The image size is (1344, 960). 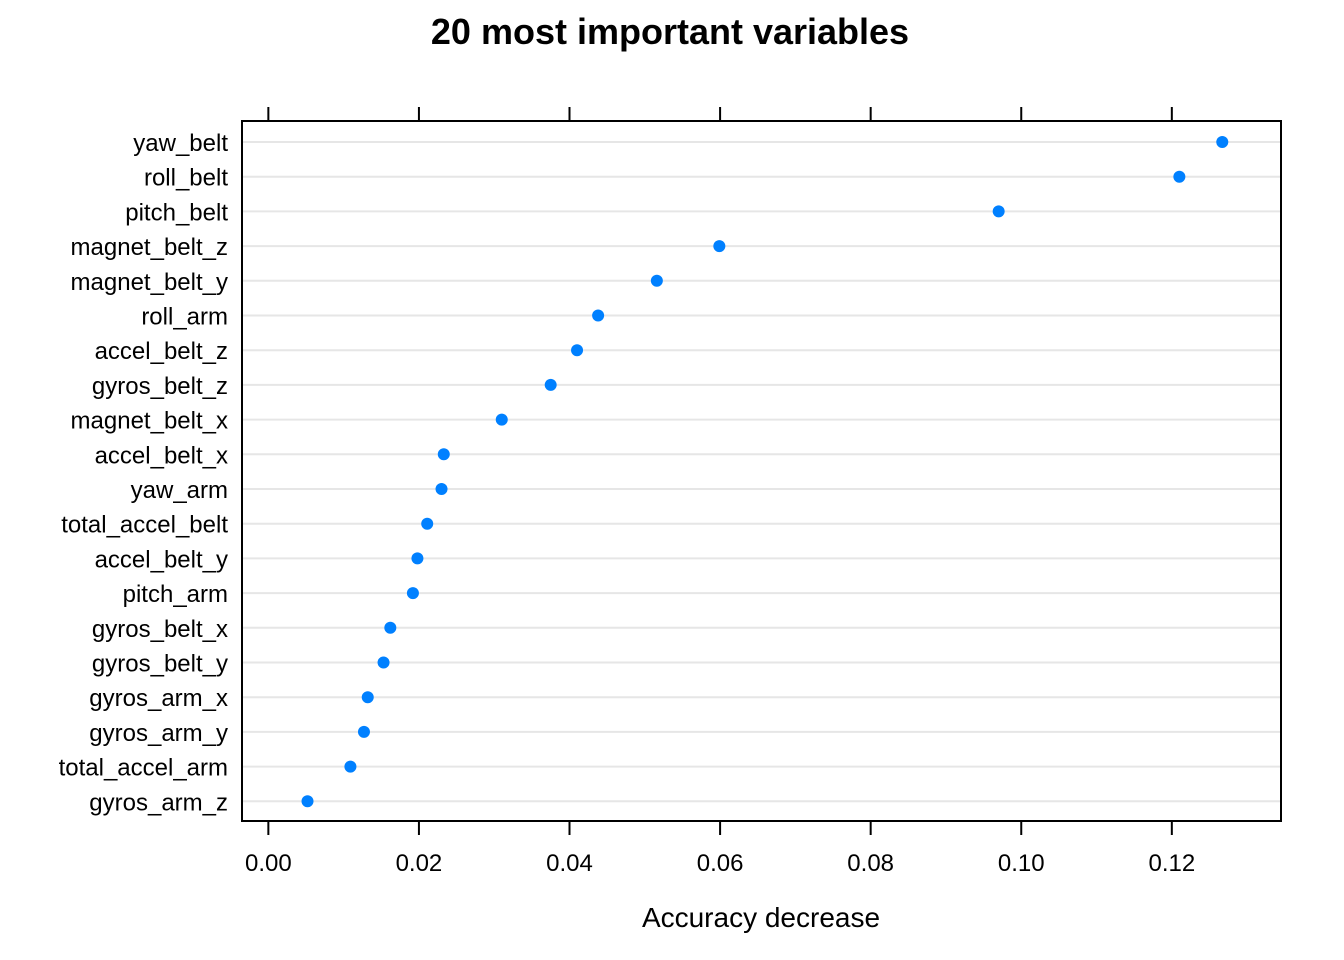 I want to click on chart-title: 20 most important variables, so click(x=670, y=31).